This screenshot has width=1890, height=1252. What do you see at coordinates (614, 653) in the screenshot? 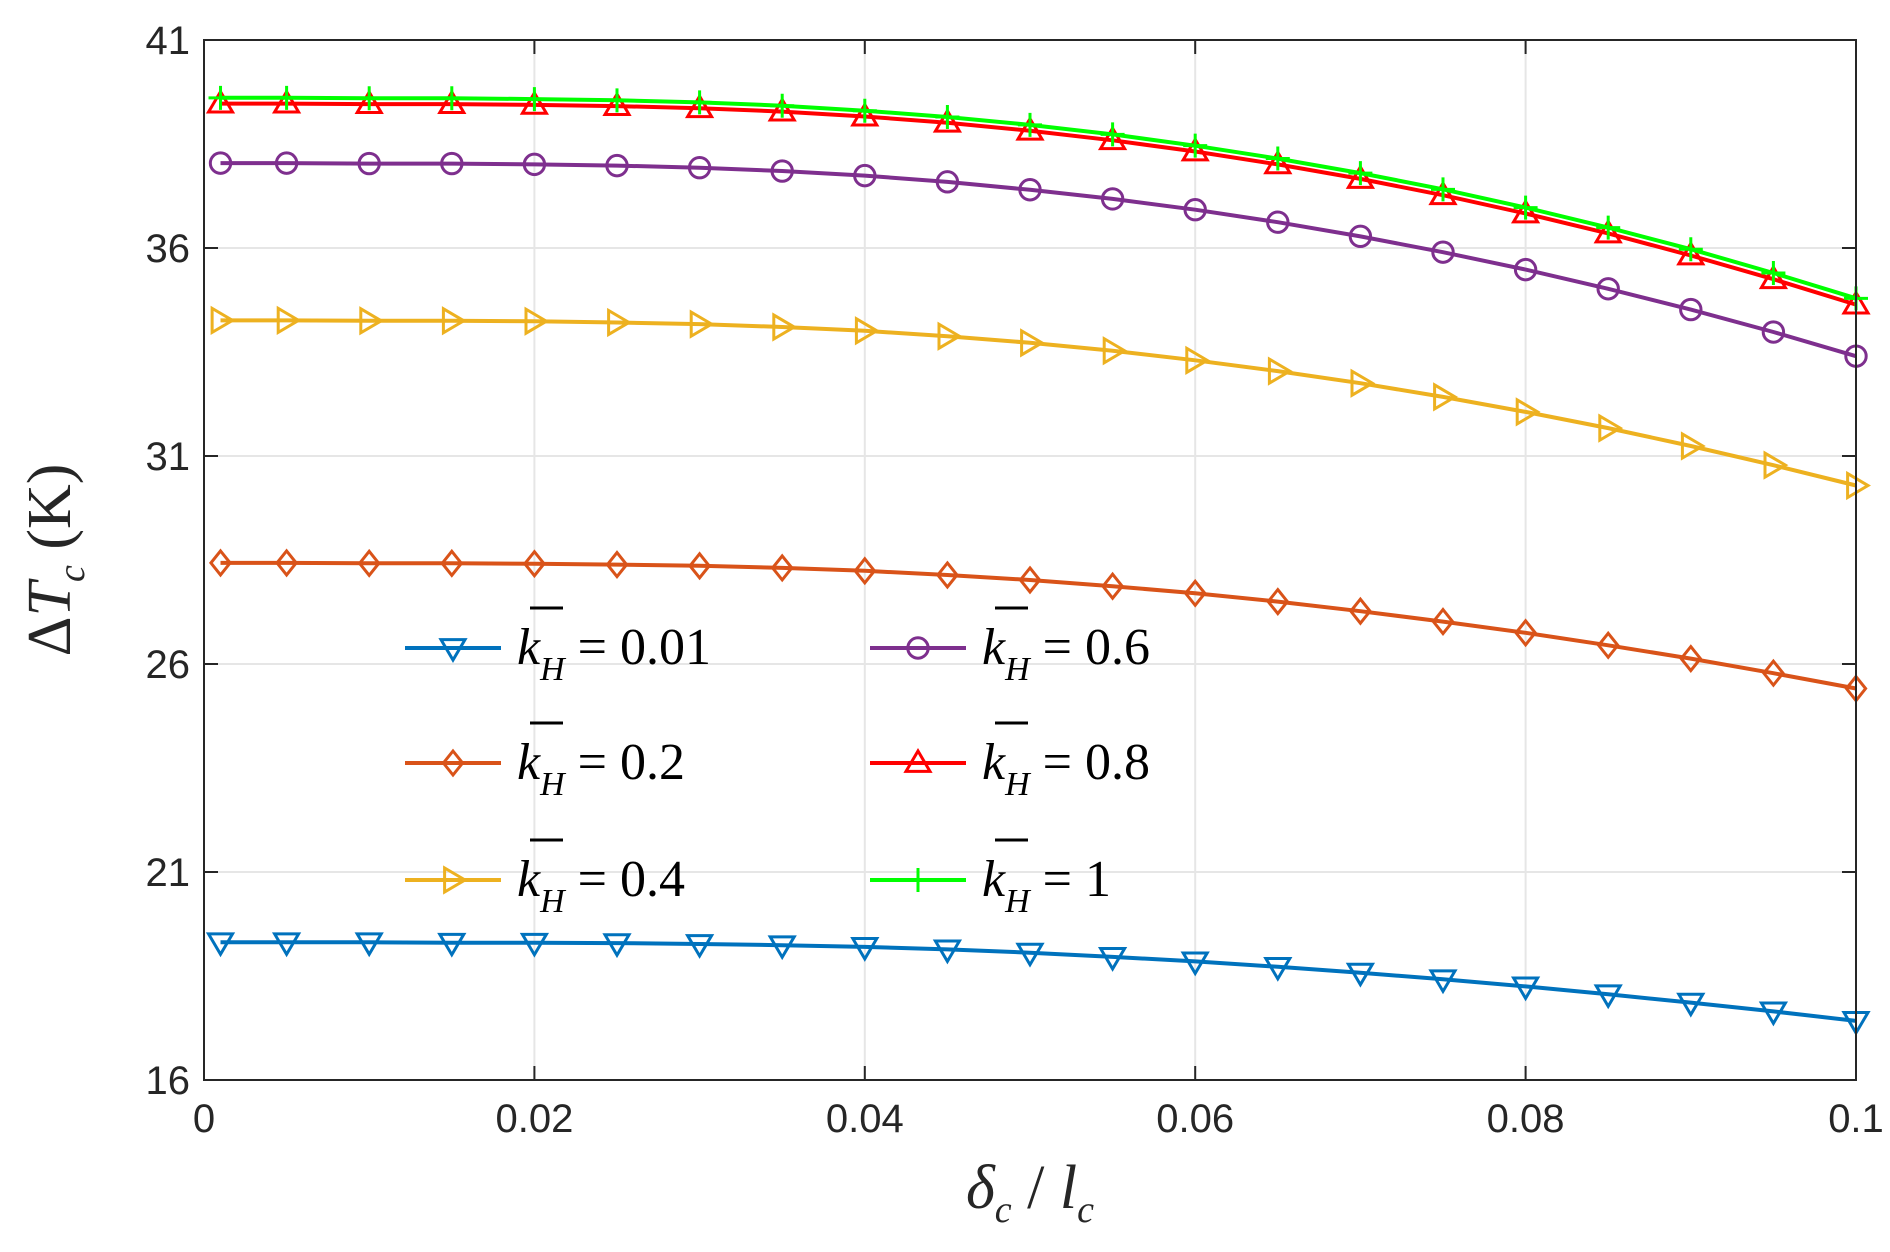
I see `legend-label: kH = 0.01` at bounding box center [614, 653].